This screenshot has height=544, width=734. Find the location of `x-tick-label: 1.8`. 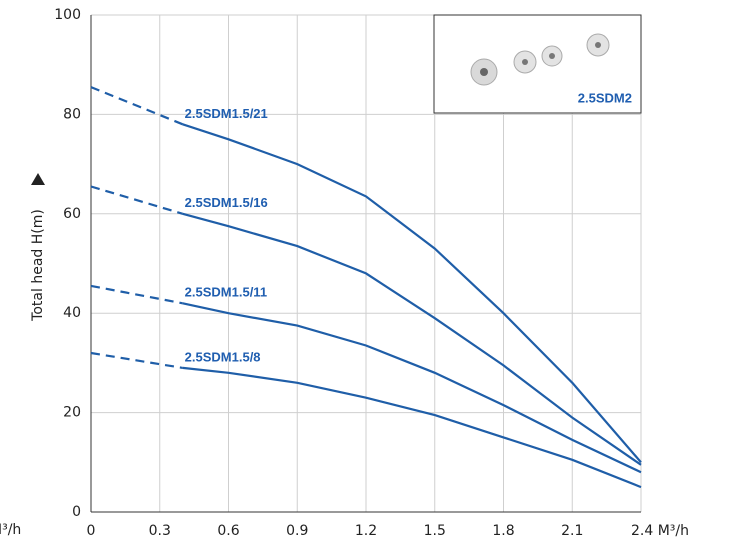

x-tick-label: 1.8 is located at coordinates (503, 531).